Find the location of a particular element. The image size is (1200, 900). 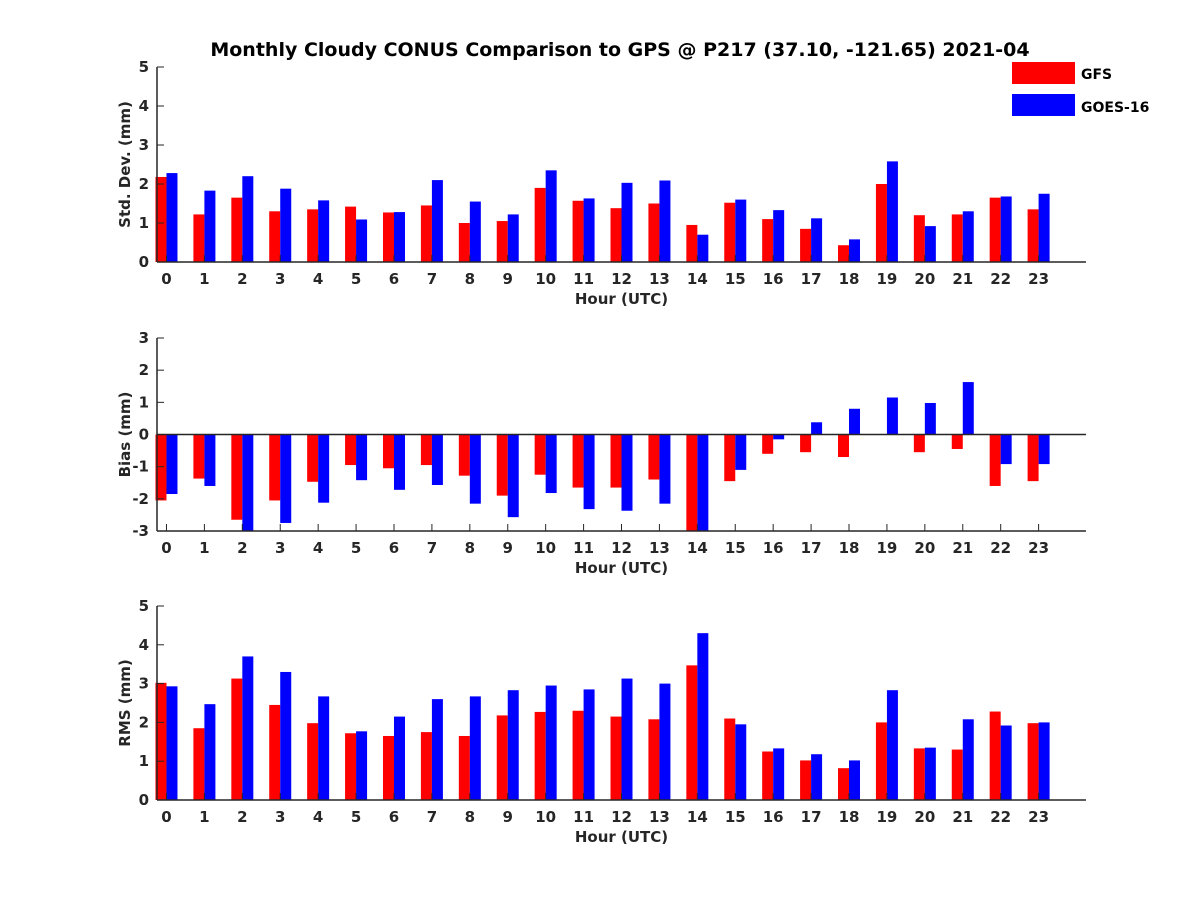

rms-x-tick-label: 5 is located at coordinates (356, 817).